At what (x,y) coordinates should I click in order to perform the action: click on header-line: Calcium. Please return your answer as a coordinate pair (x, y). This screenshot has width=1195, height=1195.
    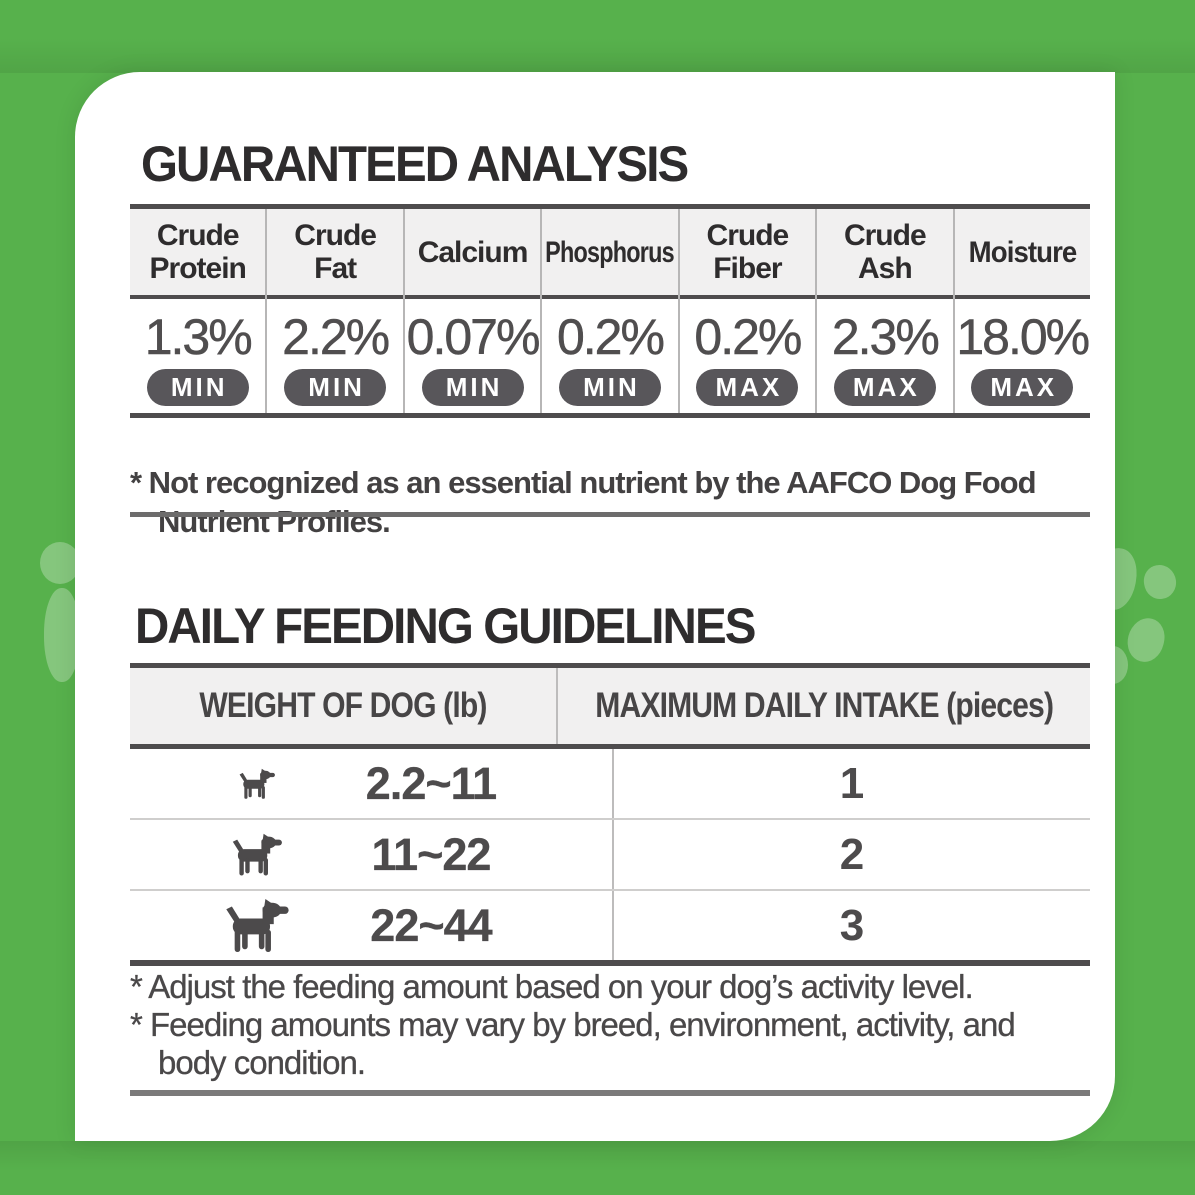
    Looking at the image, I should click on (473, 252).